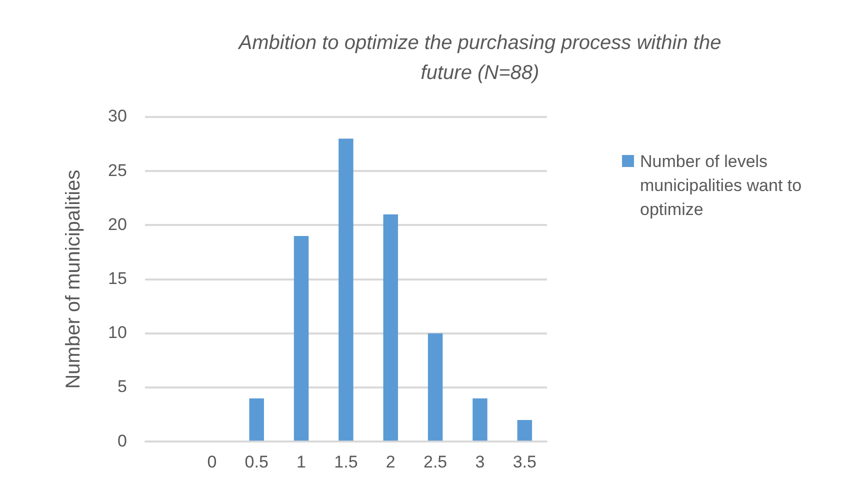 Image resolution: width=841 pixels, height=504 pixels. I want to click on y-axis-title: Number of municipalities, so click(73, 279).